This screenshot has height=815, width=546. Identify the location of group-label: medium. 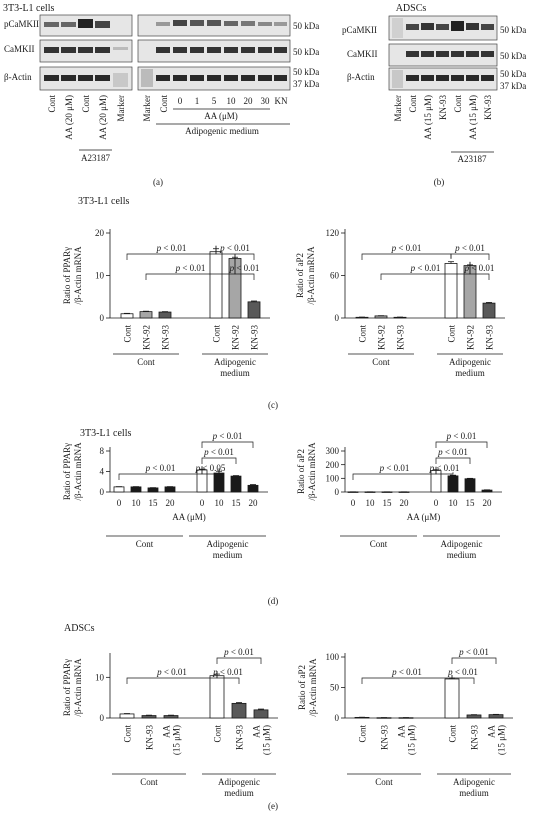
(239, 793).